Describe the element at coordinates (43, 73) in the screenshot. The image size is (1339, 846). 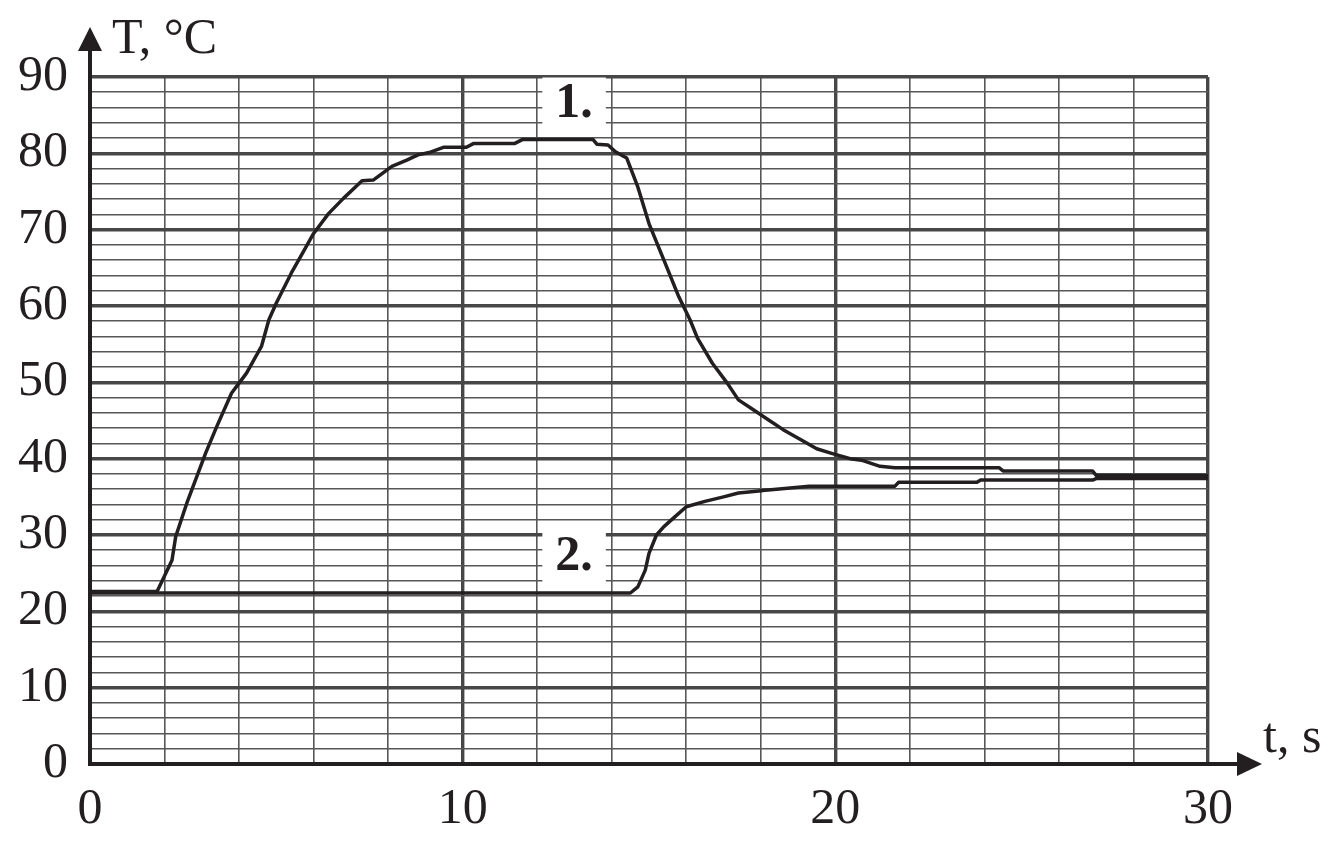
I see `y-tick-label: 90` at that location.